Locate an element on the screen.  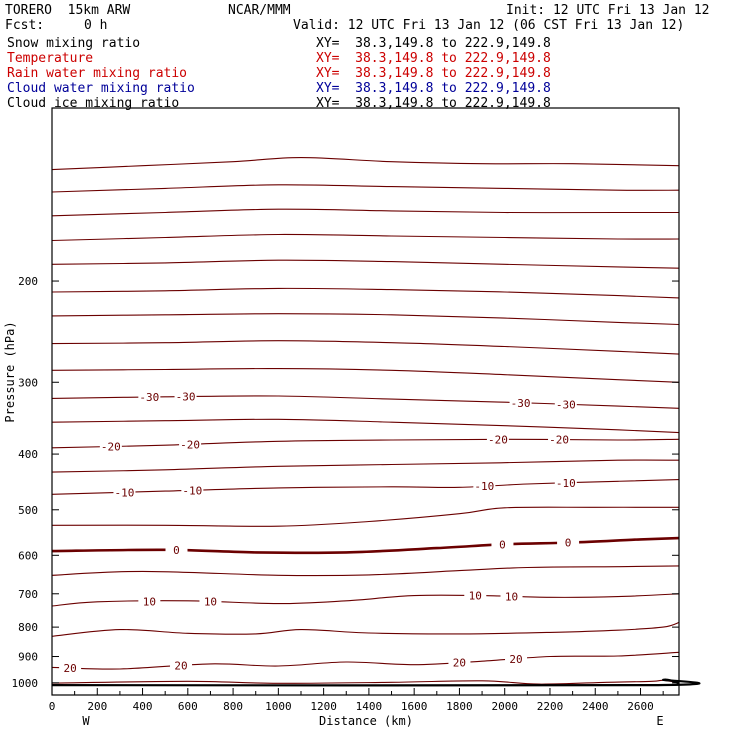
x-tick-label: 1600 is located at coordinates (414, 706).